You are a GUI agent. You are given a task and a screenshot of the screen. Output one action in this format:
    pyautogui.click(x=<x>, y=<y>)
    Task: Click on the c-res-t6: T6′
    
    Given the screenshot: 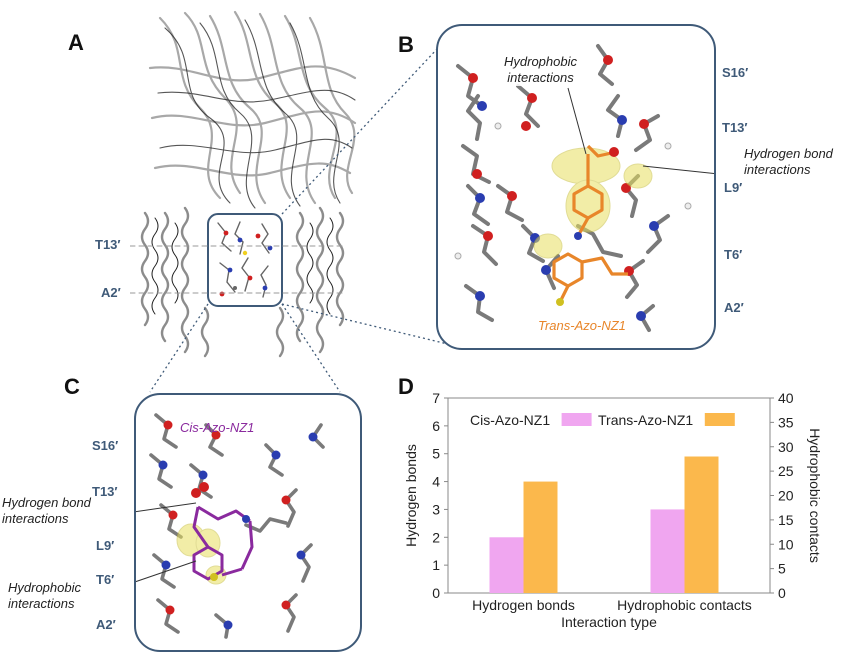 What is the action you would take?
    pyautogui.click(x=105, y=579)
    